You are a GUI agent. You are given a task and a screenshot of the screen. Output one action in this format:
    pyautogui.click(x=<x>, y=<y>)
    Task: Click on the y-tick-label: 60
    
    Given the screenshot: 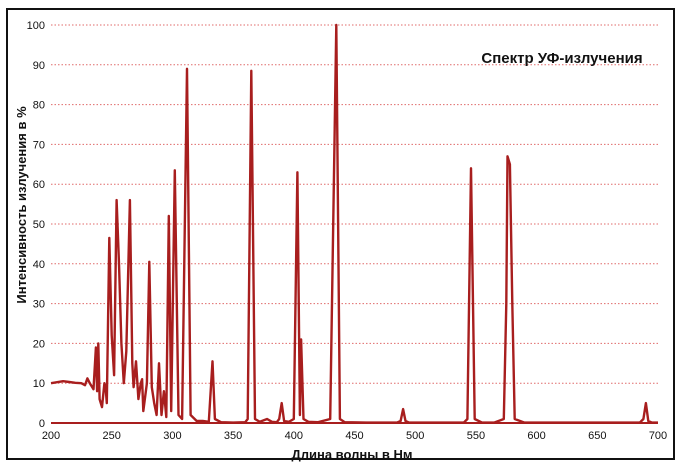 What is the action you would take?
    pyautogui.click(x=39, y=185)
    